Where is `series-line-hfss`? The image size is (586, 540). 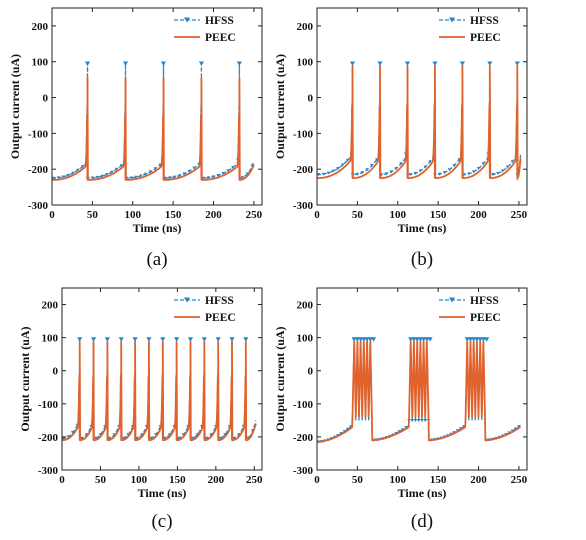
series-line-hfss is located at coordinates (159, 389).